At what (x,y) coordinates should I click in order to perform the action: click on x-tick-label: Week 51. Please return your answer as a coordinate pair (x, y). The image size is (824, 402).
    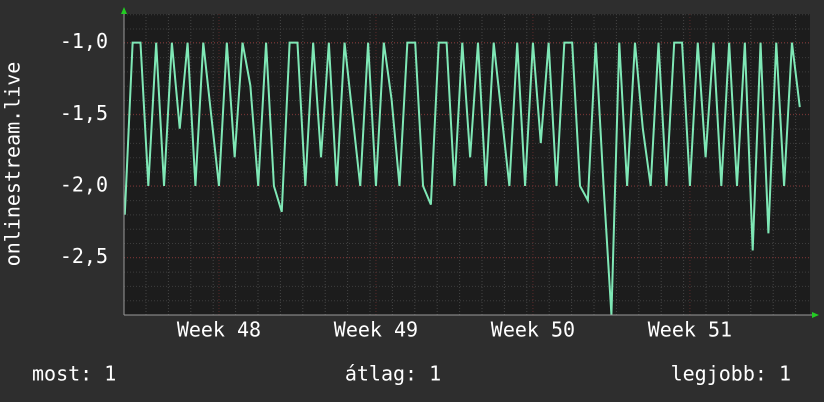
    Looking at the image, I should click on (690, 330).